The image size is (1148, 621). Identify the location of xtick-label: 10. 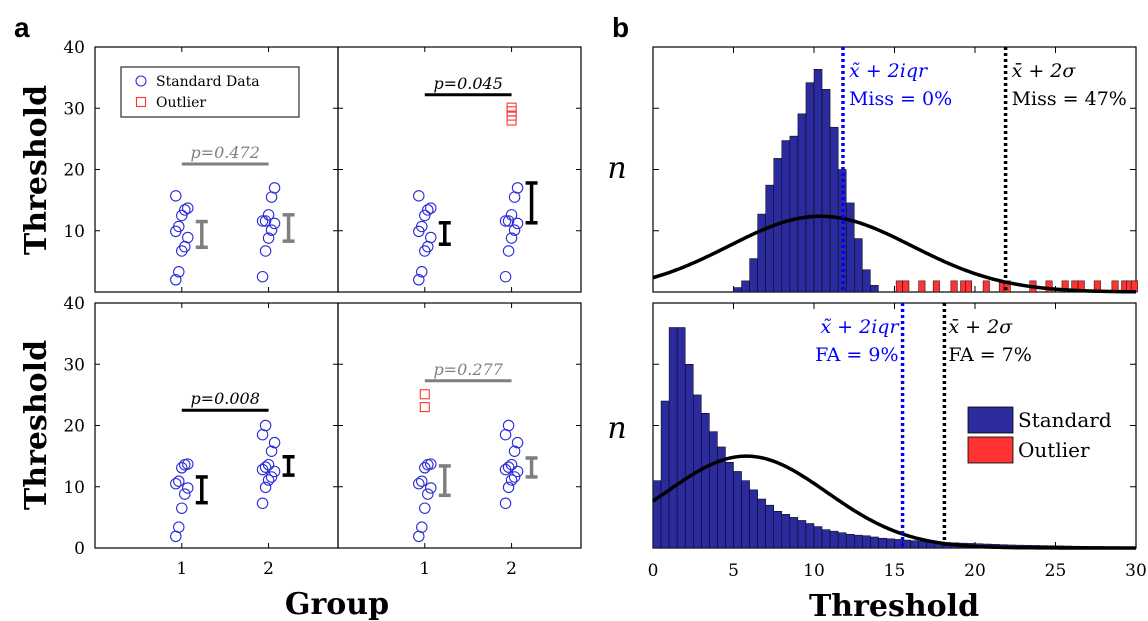
(814, 571).